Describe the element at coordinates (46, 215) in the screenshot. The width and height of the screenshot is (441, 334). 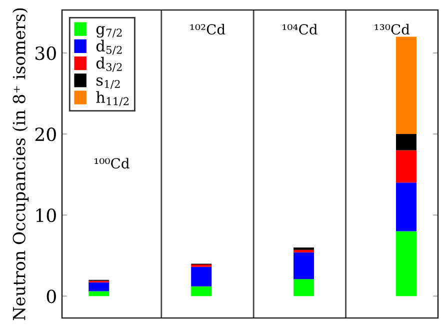
I see `y-tick-label: 10` at that location.